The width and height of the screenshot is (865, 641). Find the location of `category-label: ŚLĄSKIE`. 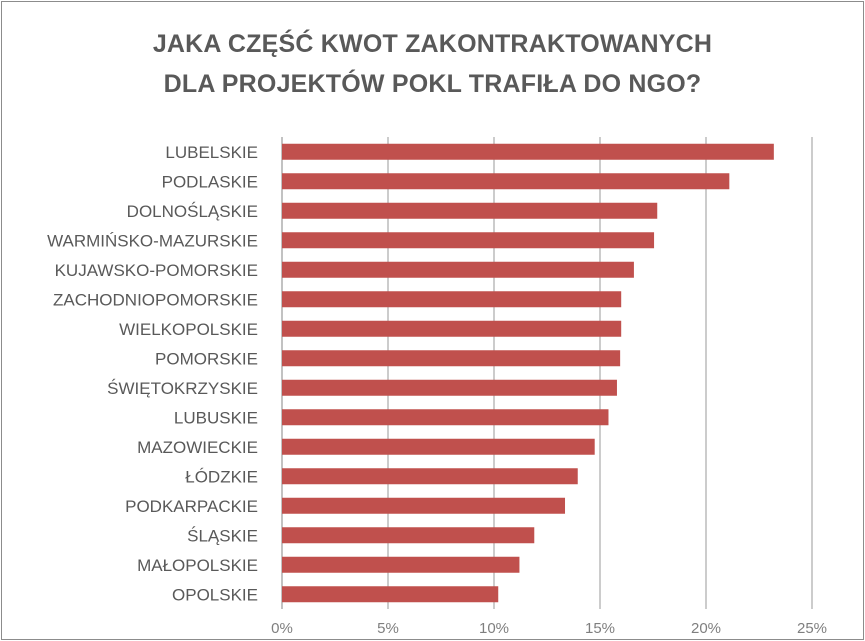

category-label: ŚLĄSKIE is located at coordinates (222, 535).